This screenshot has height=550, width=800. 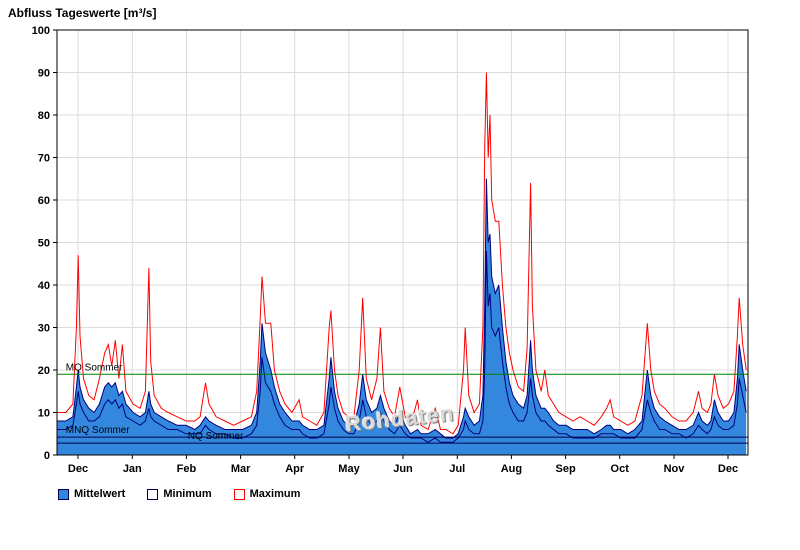 What do you see at coordinates (82, 13) in the screenshot?
I see `chart-title: Abfluss Tageswerte [m³/s]` at bounding box center [82, 13].